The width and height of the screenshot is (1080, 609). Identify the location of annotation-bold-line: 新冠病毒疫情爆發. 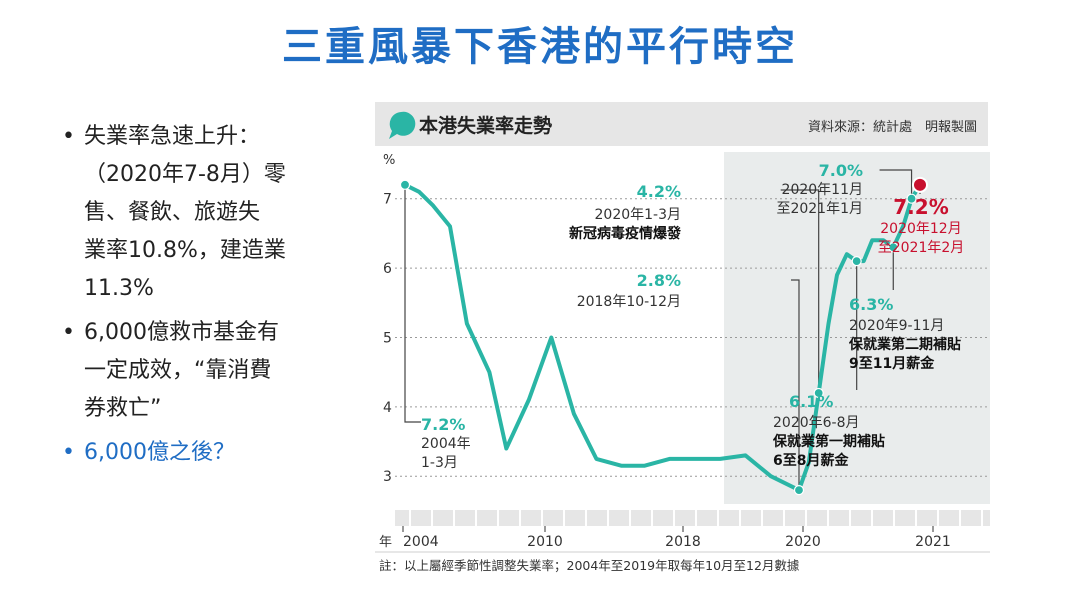
(625, 233).